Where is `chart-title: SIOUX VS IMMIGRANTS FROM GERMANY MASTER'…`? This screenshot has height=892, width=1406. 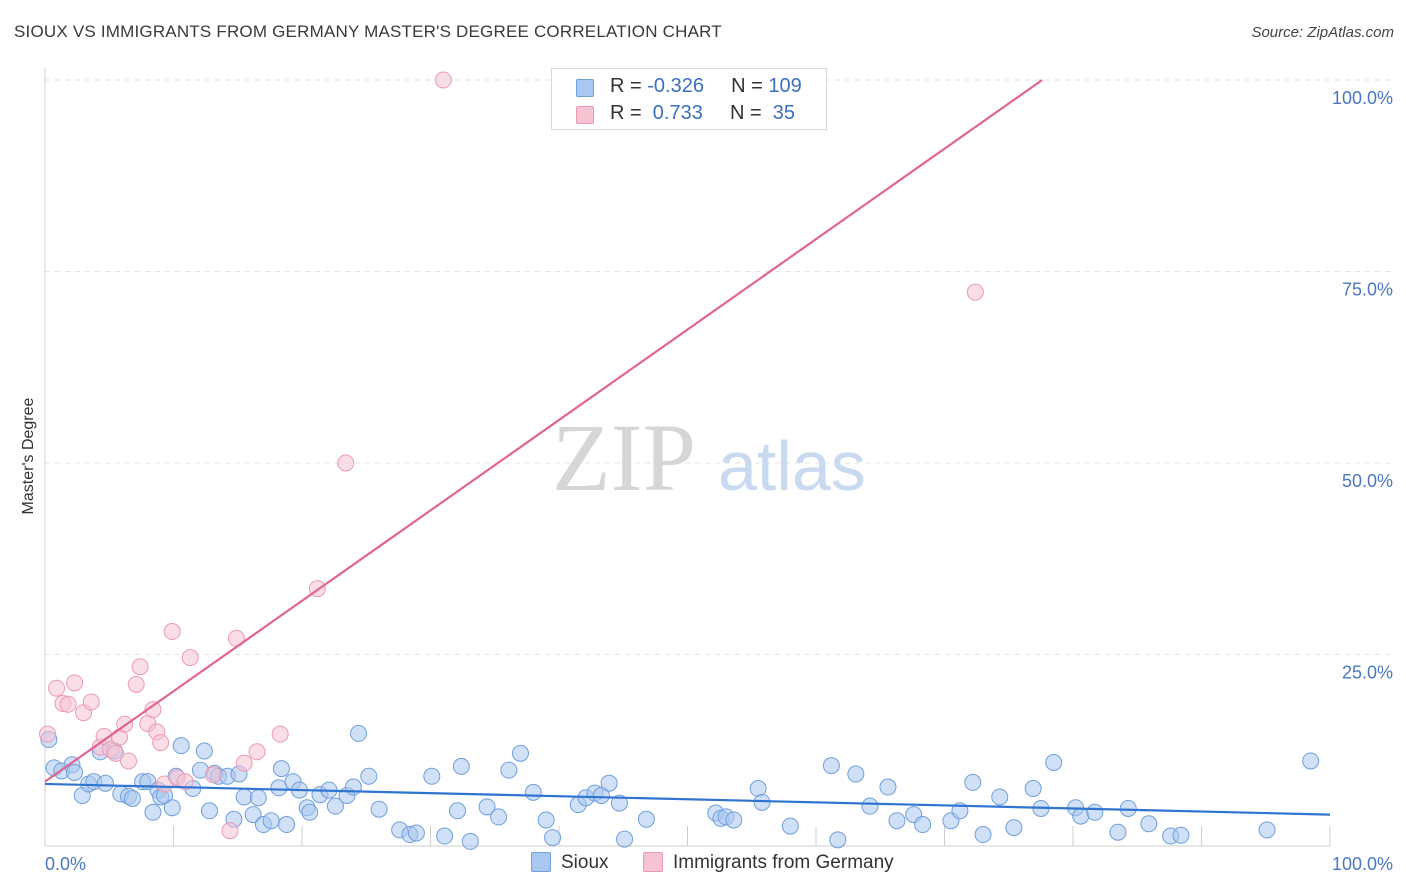
chart-title: SIOUX VS IMMIGRANTS FROM GERMANY MASTER'… is located at coordinates (368, 31).